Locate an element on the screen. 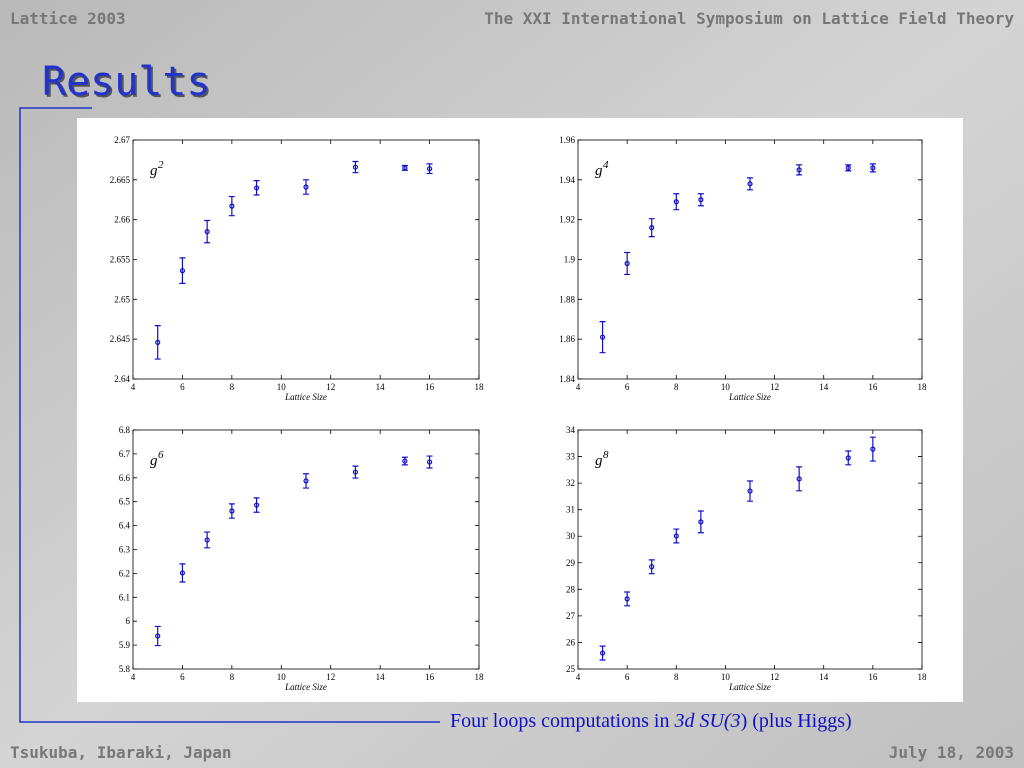 This screenshot has width=1024, height=768. y-tick-label: 1.92 is located at coordinates (567, 220).